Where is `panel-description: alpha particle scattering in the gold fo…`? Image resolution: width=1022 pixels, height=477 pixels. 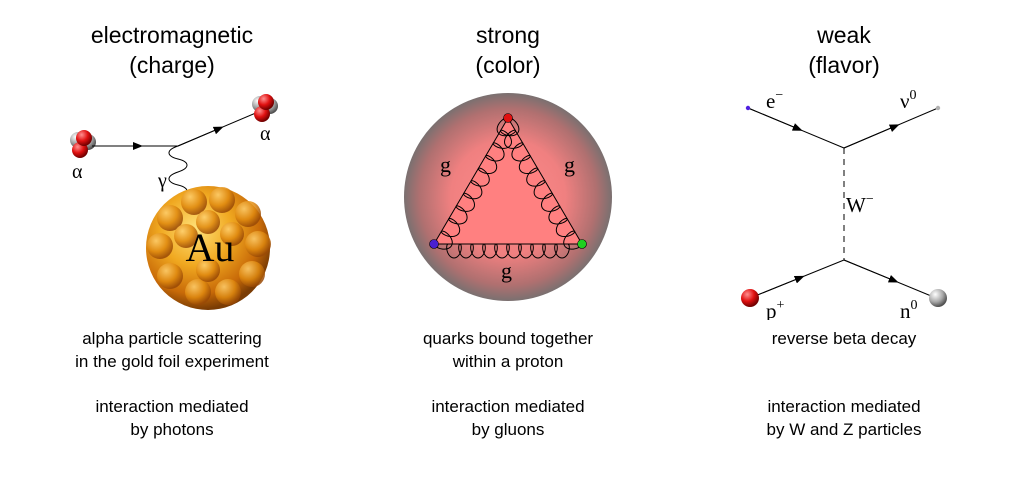
panel-description: alpha particle scattering in the gold fo… is located at coordinates (172, 350).